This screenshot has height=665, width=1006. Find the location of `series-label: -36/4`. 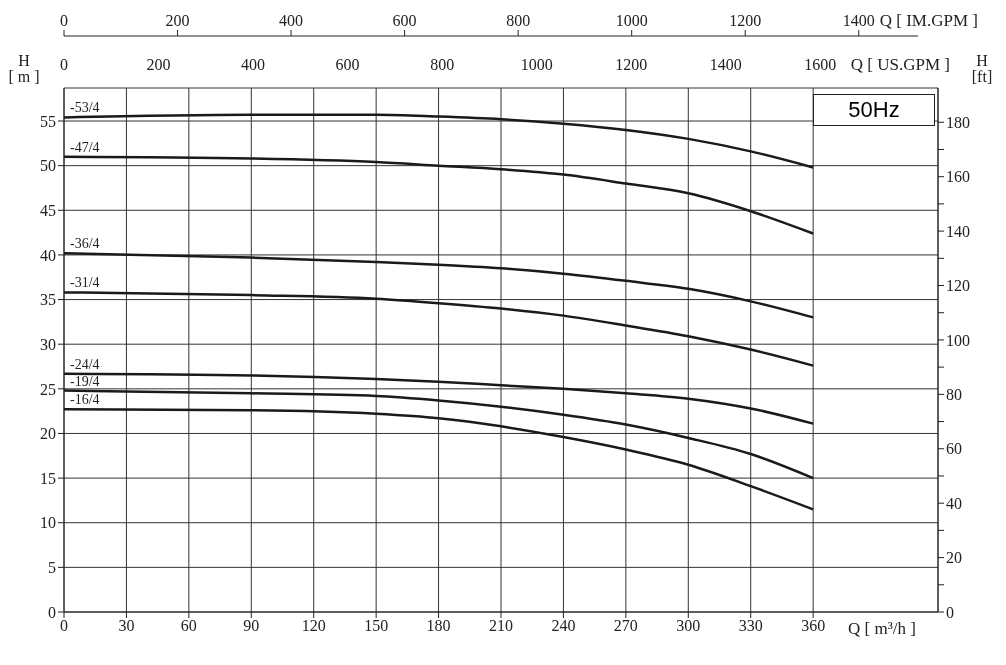

series-label: -36/4 is located at coordinates (85, 244).